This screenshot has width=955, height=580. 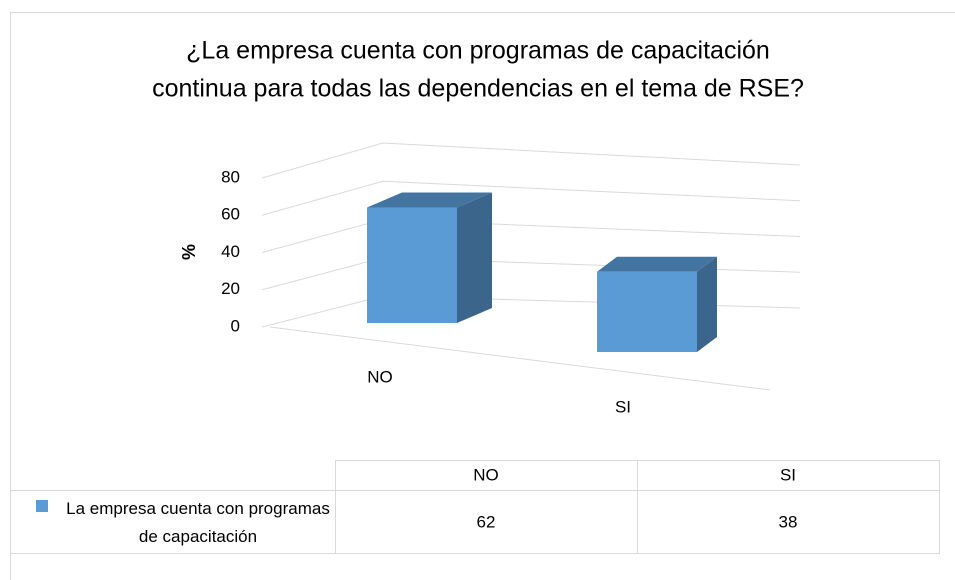 What do you see at coordinates (788, 474) in the screenshot?
I see `table-header: SI` at bounding box center [788, 474].